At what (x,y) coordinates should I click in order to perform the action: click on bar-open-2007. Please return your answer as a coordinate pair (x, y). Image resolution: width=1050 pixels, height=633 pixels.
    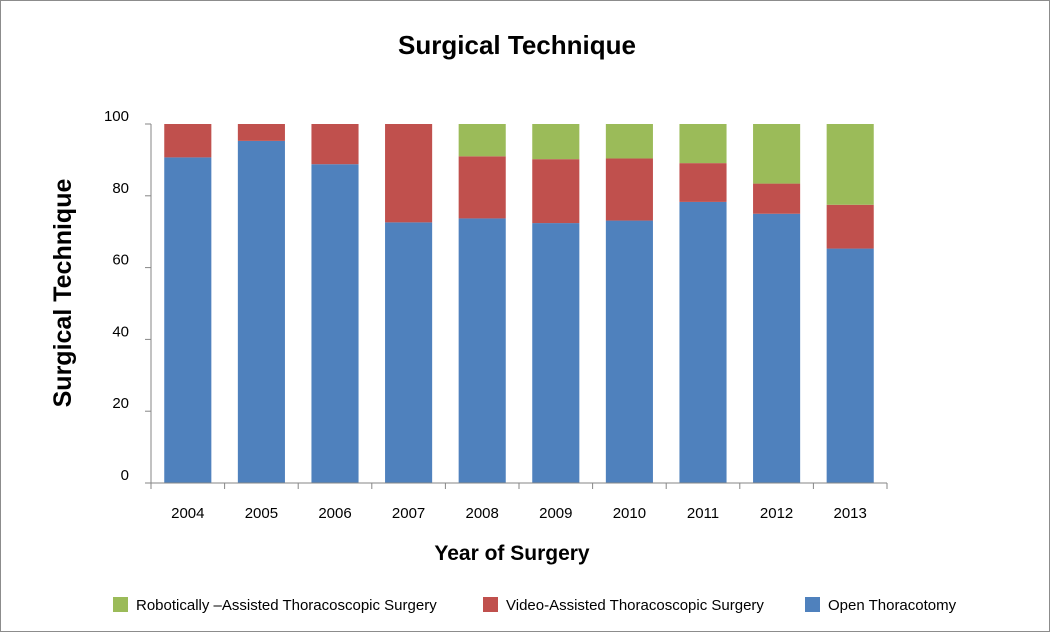
    Looking at the image, I should click on (409, 352).